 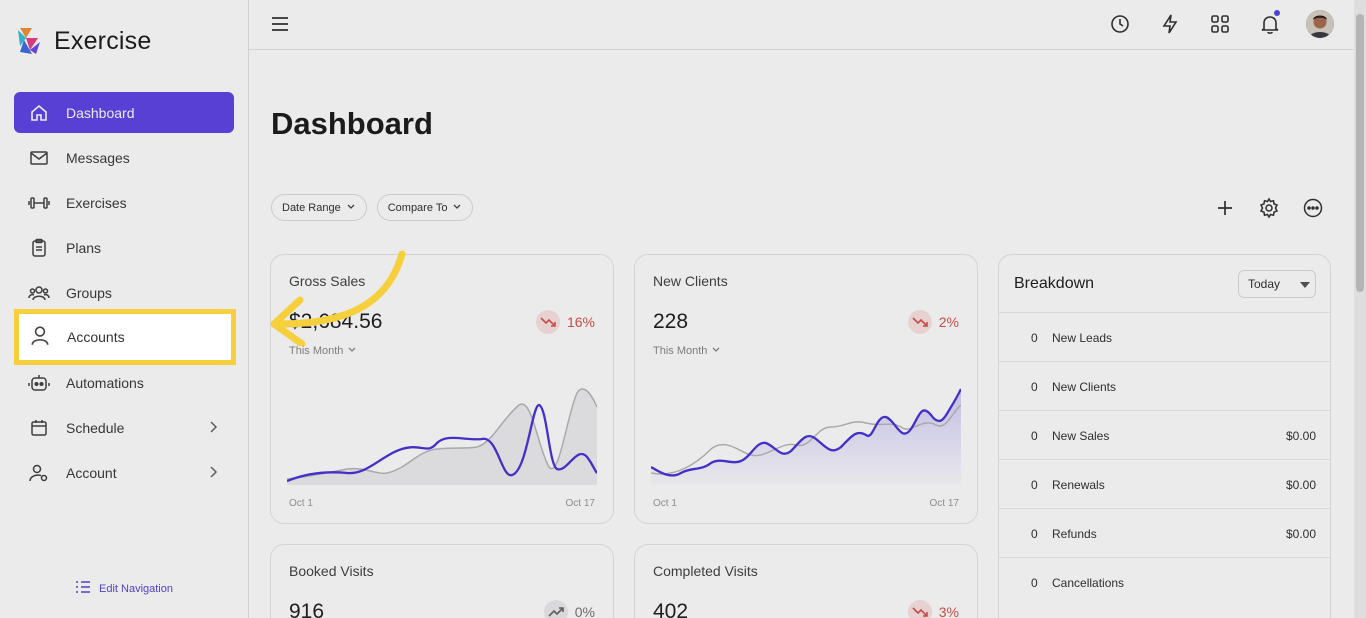 I want to click on bell-icon, so click(x=1270, y=24).